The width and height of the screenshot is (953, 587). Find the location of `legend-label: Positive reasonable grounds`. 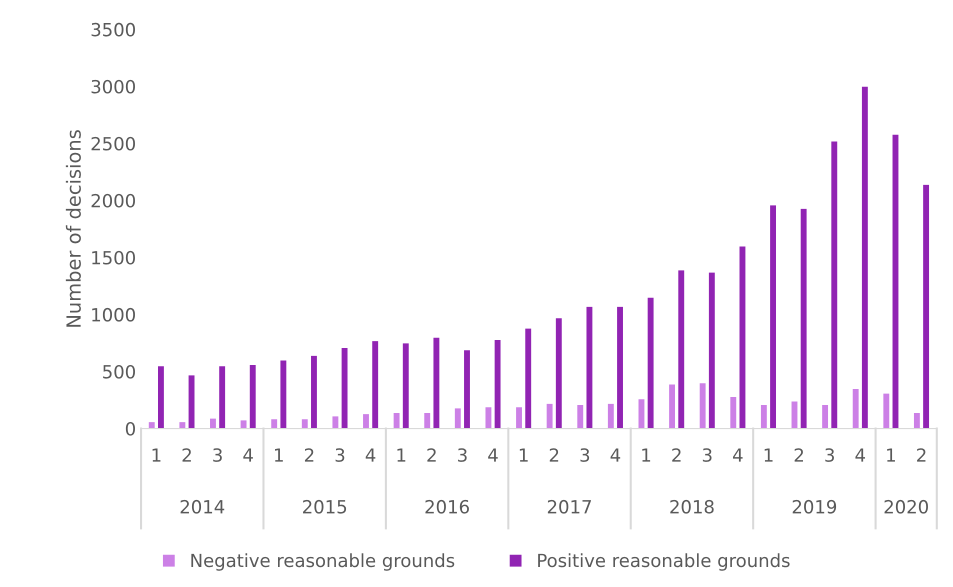

legend-label: Positive reasonable grounds is located at coordinates (664, 562).